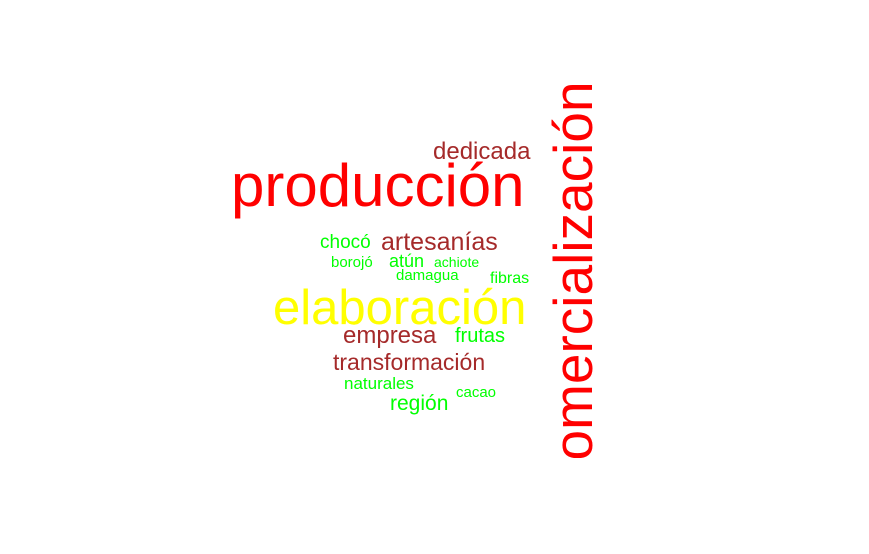 The width and height of the screenshot is (869, 554). I want to click on word-produccion: producción, so click(378, 185).